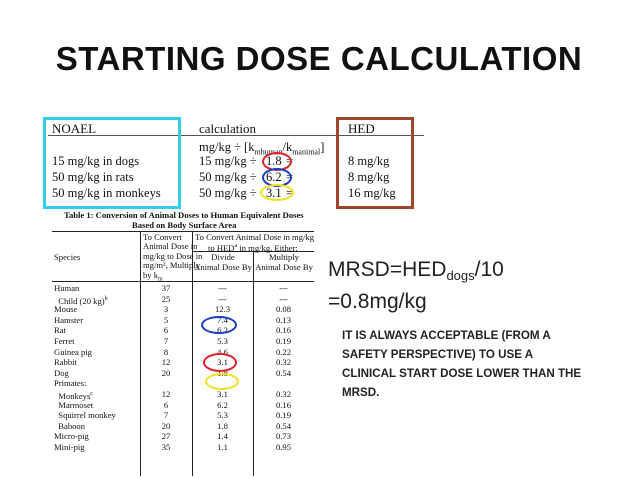 The image size is (638, 478). I want to click on species-cell: Micro-pig, so click(71, 436).